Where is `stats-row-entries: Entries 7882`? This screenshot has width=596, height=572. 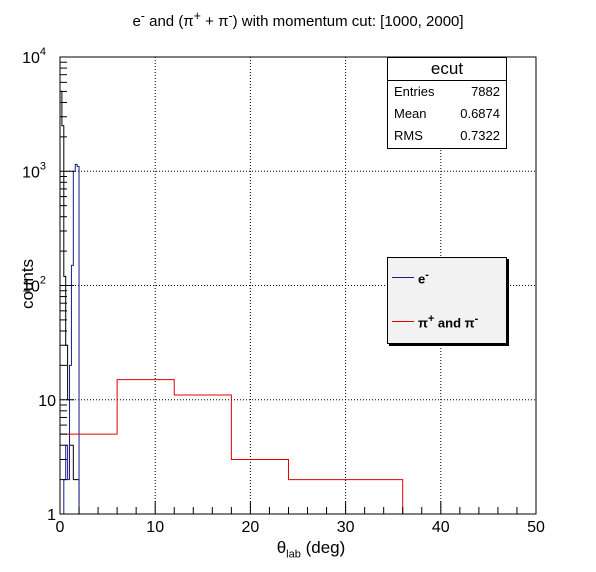
stats-row-entries: Entries 7882 is located at coordinates (447, 91).